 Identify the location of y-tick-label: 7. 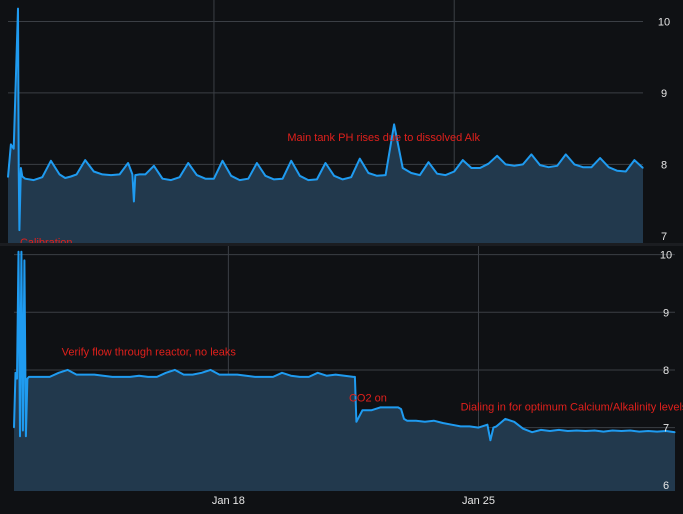
(664, 237).